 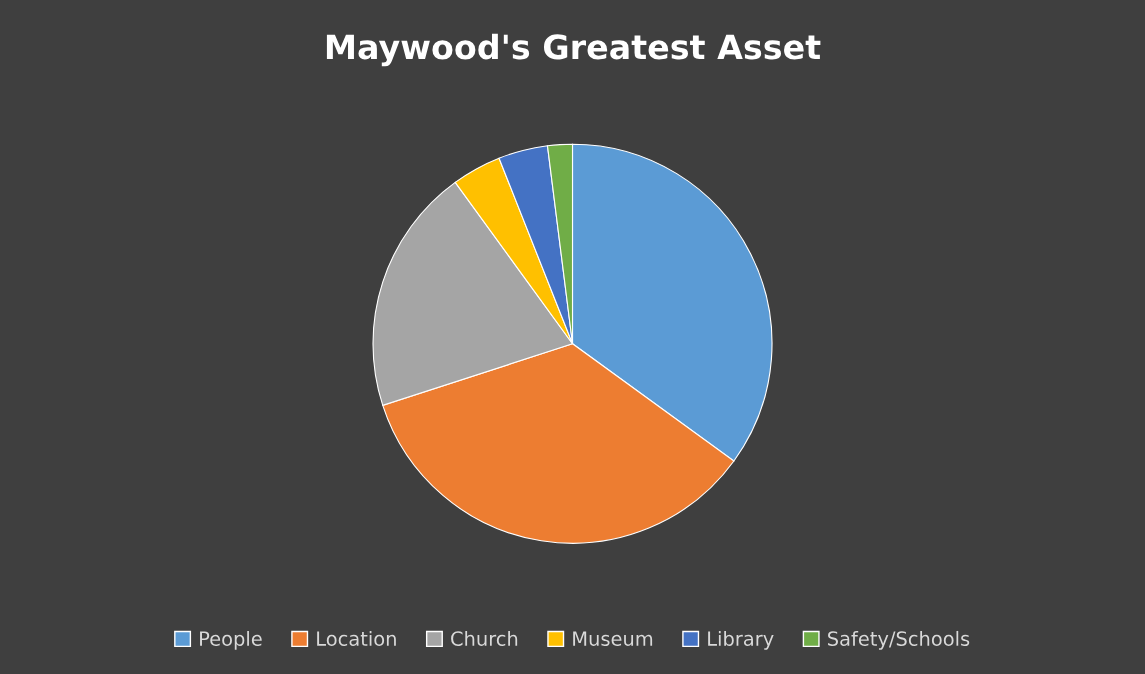 What do you see at coordinates (613, 638) in the screenshot?
I see `legend-label: Museum` at bounding box center [613, 638].